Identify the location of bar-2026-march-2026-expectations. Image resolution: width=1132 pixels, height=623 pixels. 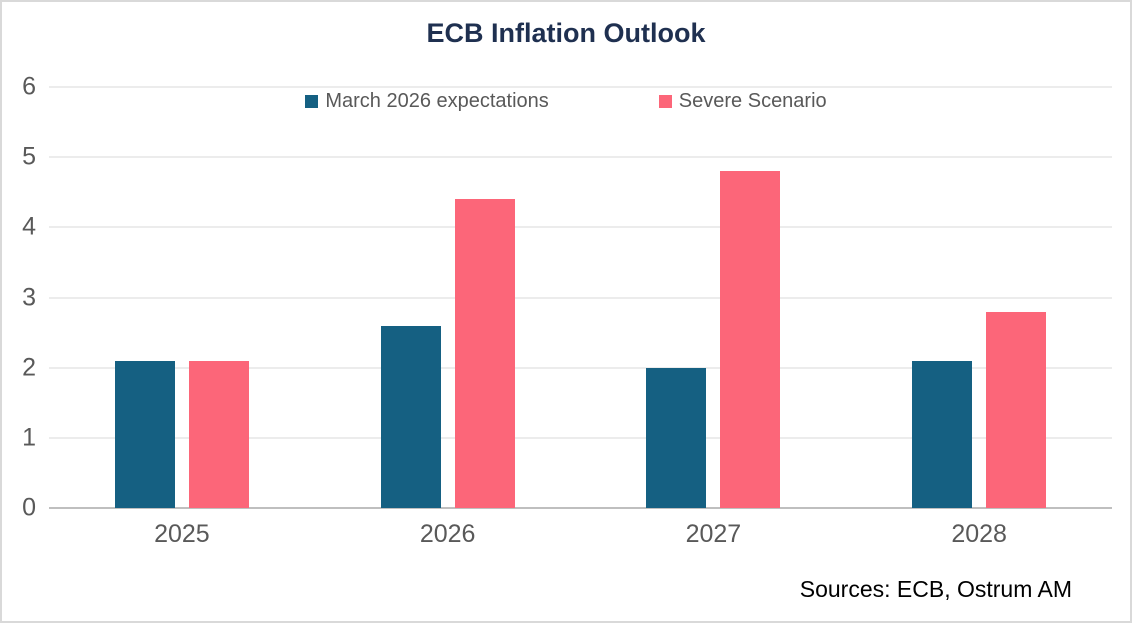
(410, 416).